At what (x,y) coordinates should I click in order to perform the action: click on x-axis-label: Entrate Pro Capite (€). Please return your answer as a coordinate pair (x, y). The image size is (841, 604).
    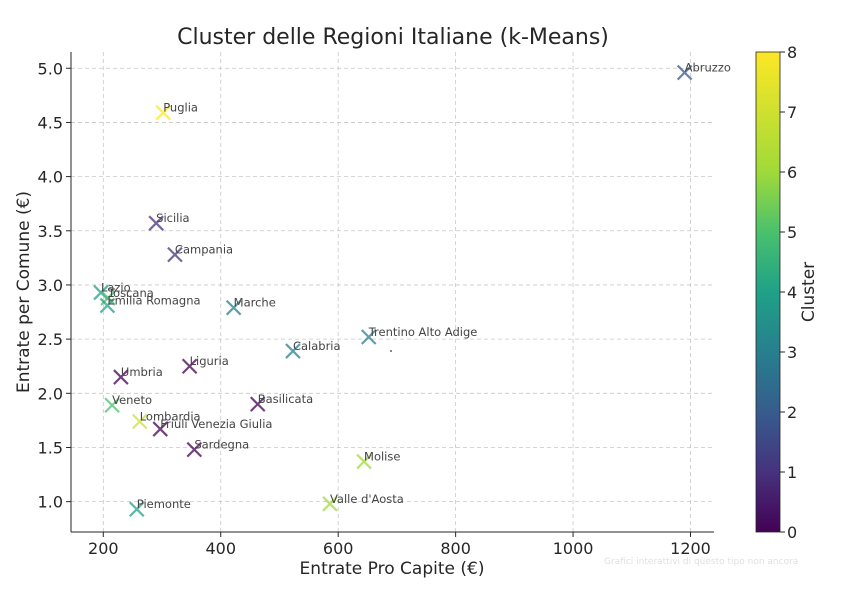
    Looking at the image, I should click on (392, 569).